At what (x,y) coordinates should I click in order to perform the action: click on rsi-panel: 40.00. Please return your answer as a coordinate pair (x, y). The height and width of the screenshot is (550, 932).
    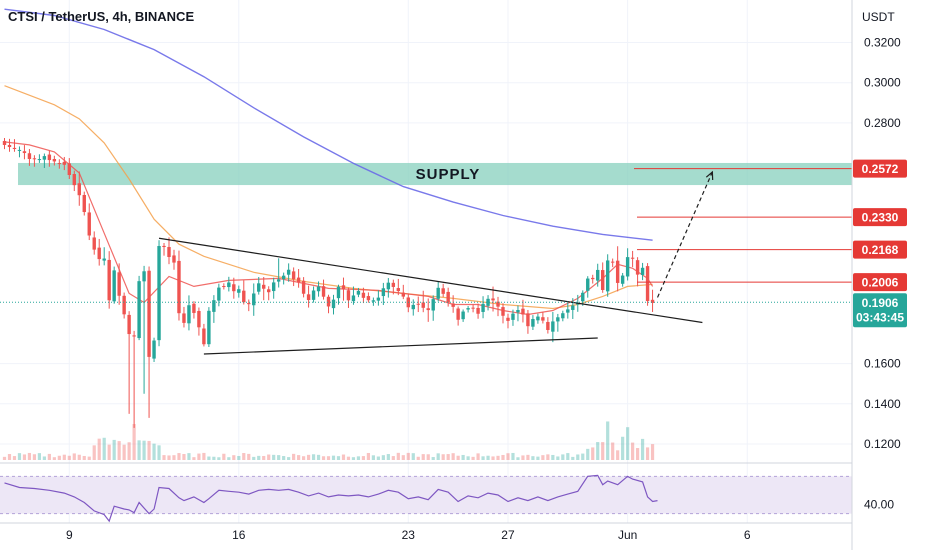
    Looking at the image, I should click on (447, 498).